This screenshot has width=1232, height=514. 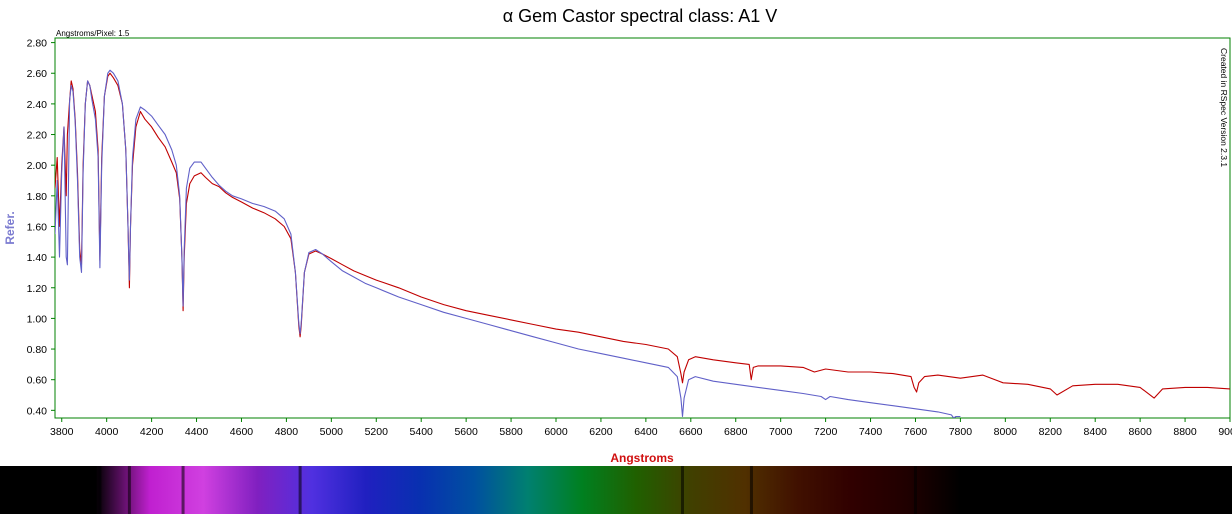 I want to click on x-tick-label: 7400, so click(x=871, y=432).